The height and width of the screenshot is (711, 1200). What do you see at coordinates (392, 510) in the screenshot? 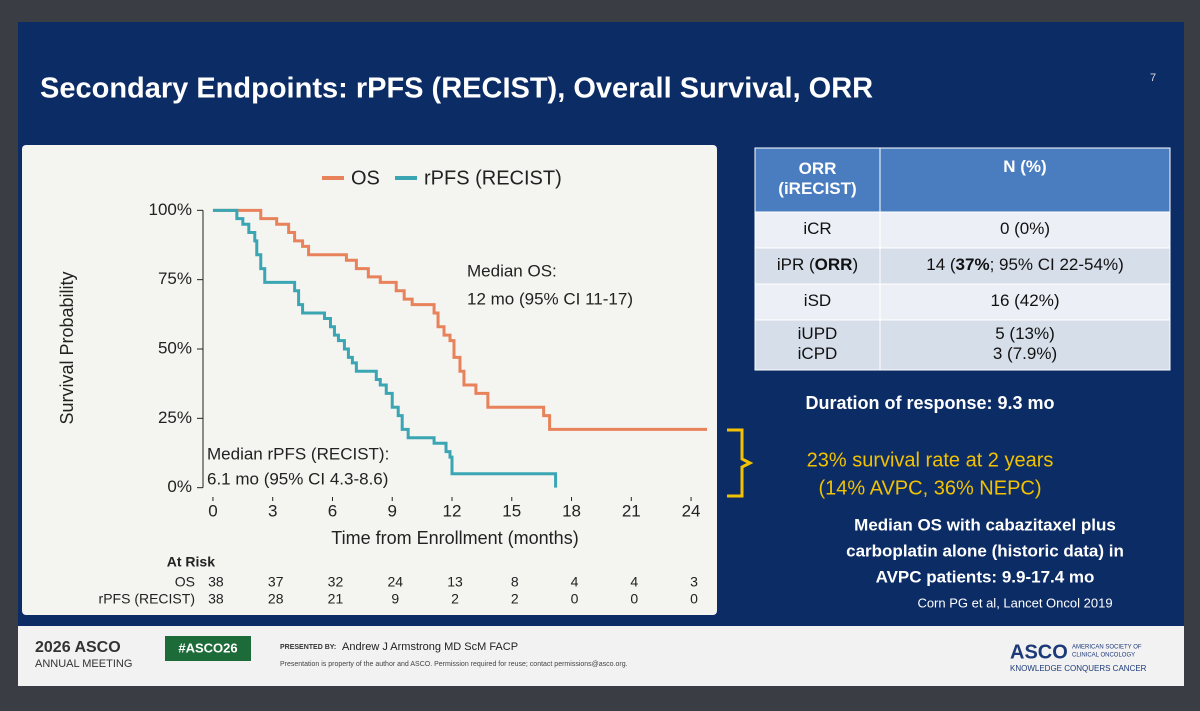
I see `x-tick-label: 9` at bounding box center [392, 510].